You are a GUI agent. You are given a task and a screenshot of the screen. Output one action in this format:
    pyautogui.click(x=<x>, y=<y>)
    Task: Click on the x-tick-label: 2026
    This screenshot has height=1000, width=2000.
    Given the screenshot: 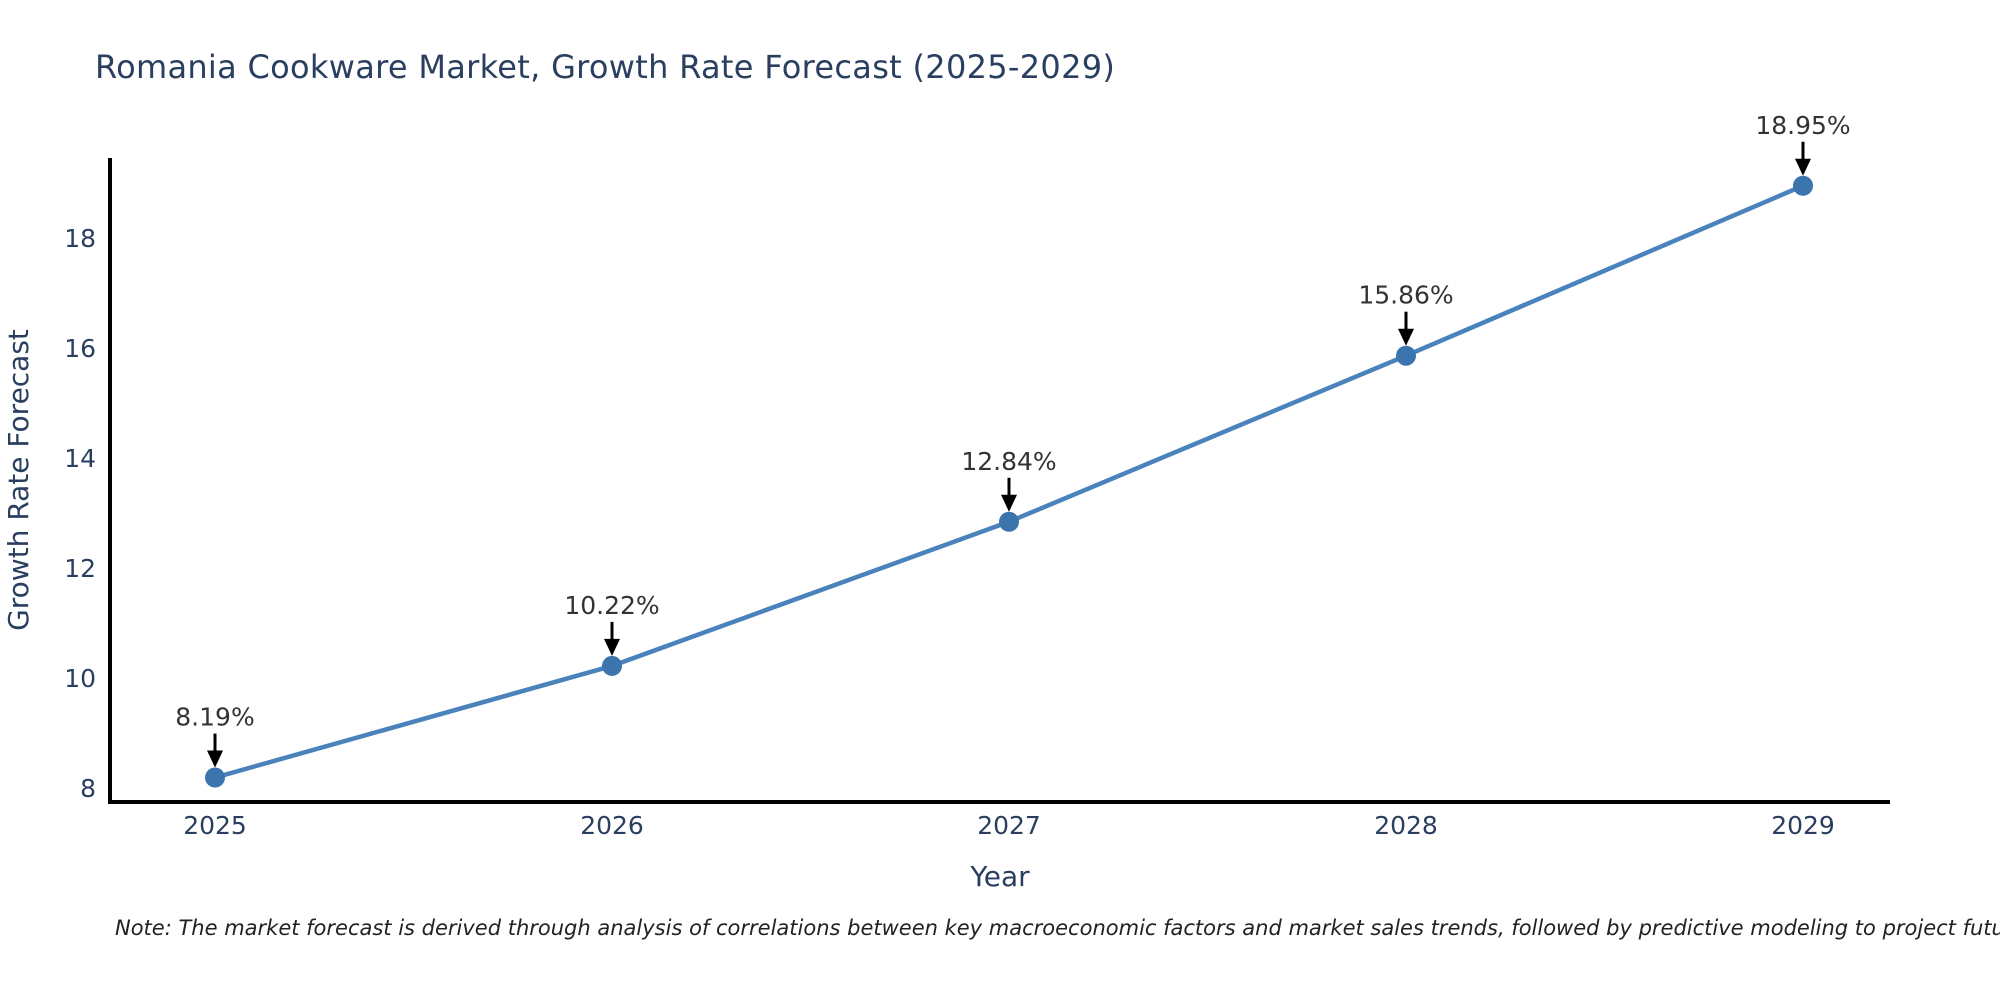 What is the action you would take?
    pyautogui.click(x=612, y=825)
    